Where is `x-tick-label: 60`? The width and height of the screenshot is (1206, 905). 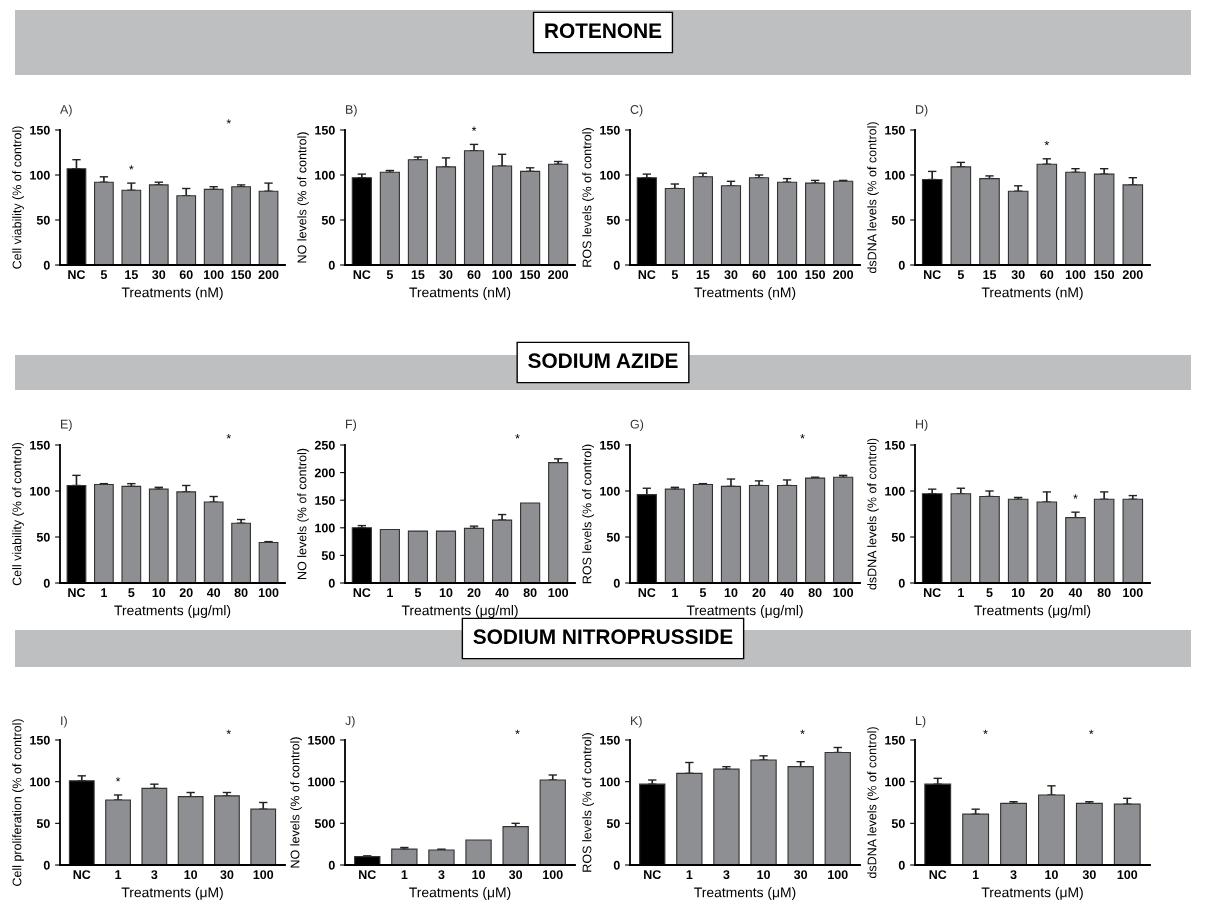
x-tick-label: 60 is located at coordinates (474, 275).